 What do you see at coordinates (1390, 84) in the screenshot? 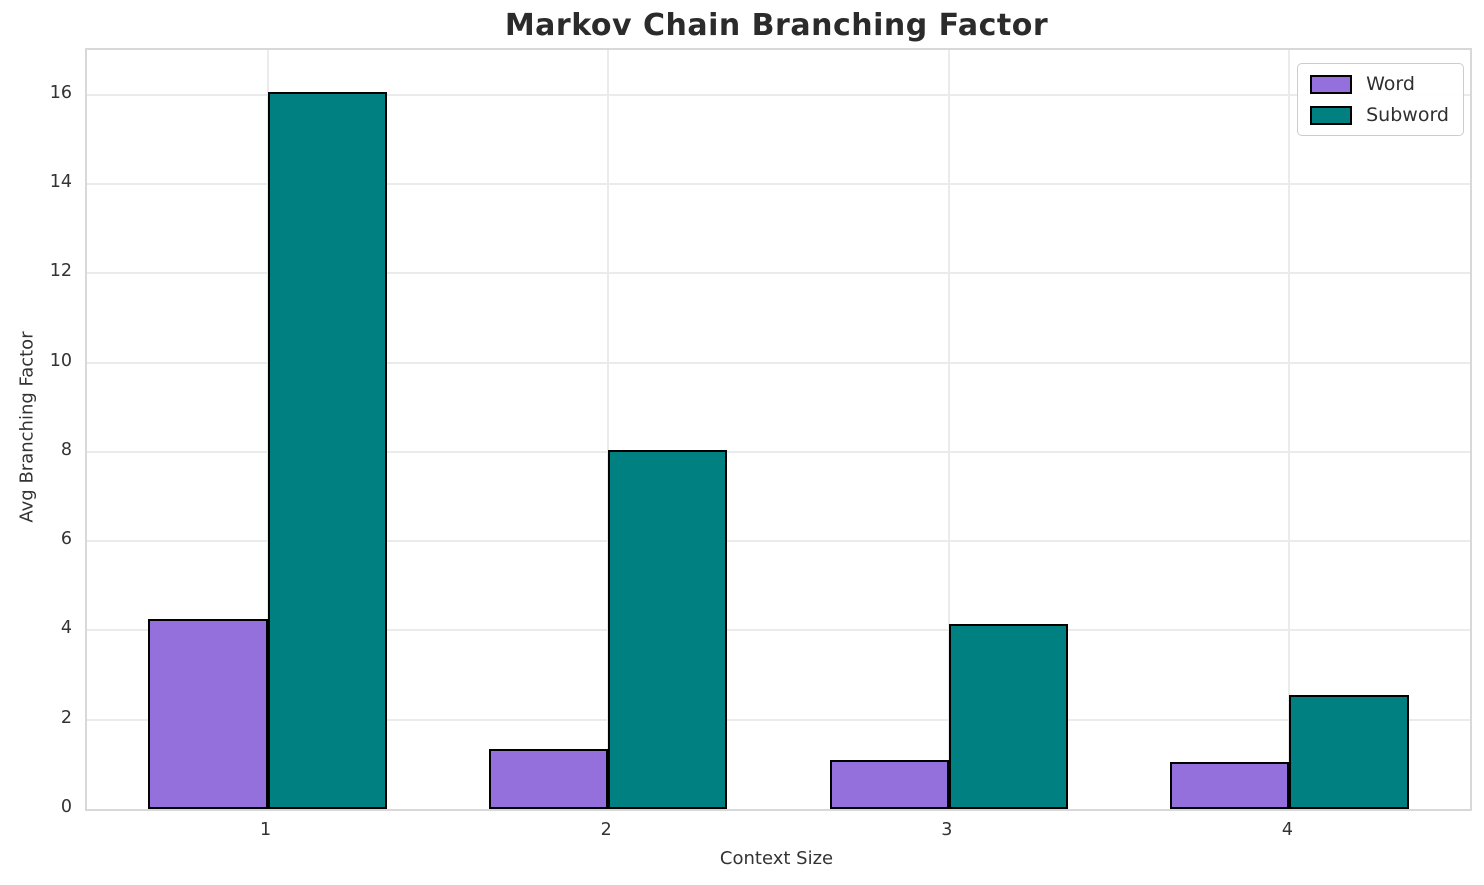
I see `legend-label: Word` at bounding box center [1390, 84].